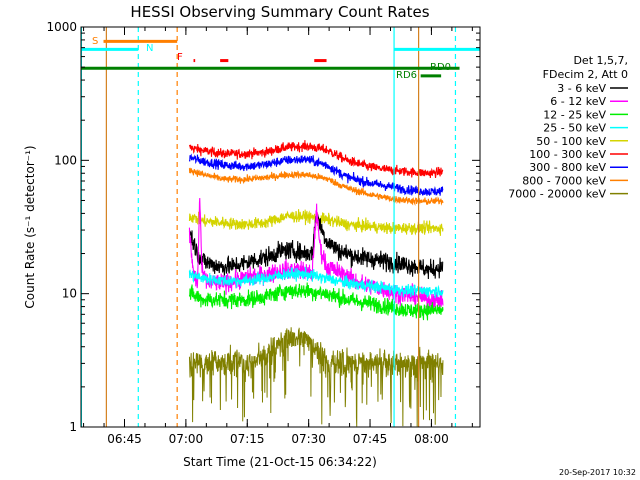  Describe the element at coordinates (308, 439) in the screenshot. I see `x-tick-label: 07:30` at that location.